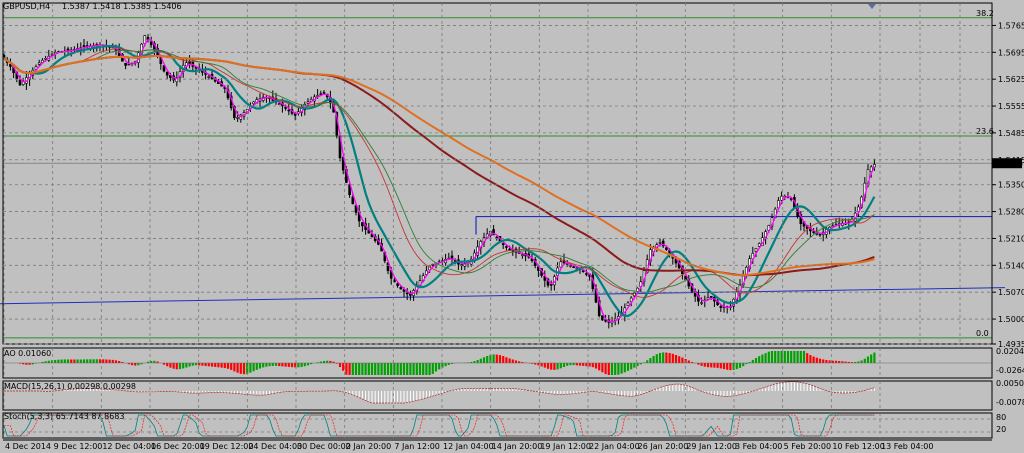 The image size is (1024, 453). Describe the element at coordinates (468, 446) in the screenshot. I see `time-tick-label: 12 Jan 04:00` at that location.